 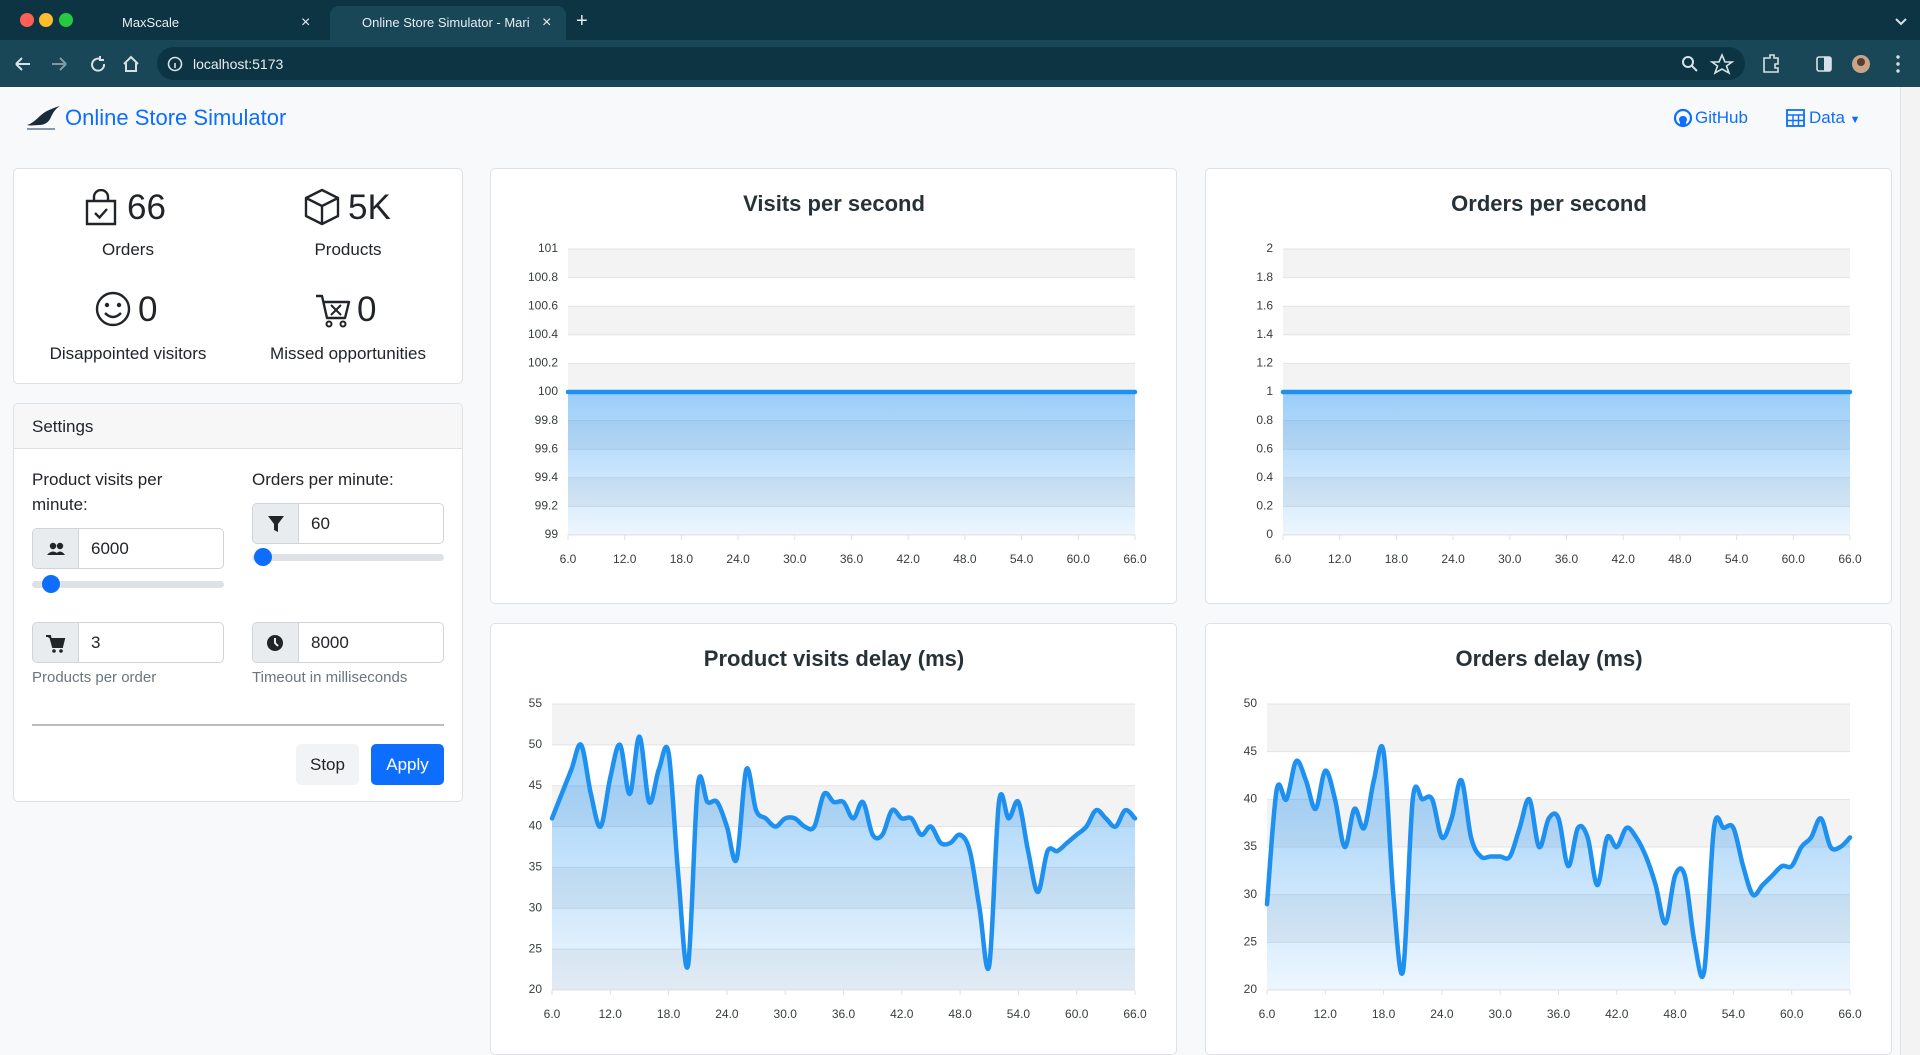 What do you see at coordinates (1793, 64) in the screenshot?
I see `toolbar-icons` at bounding box center [1793, 64].